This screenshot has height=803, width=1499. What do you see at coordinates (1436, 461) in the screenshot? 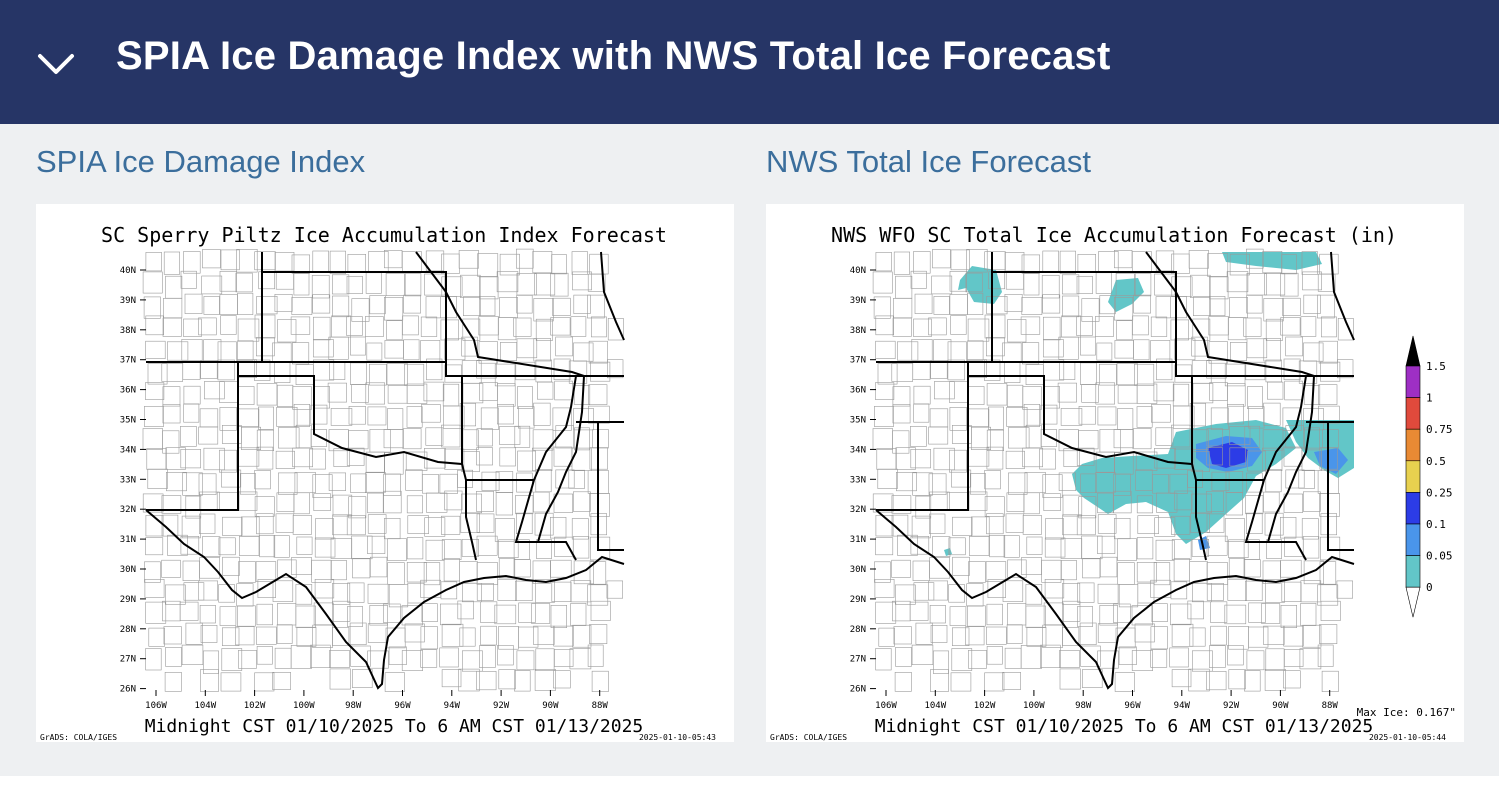
I see `legend-label: 0.5` at bounding box center [1436, 461].